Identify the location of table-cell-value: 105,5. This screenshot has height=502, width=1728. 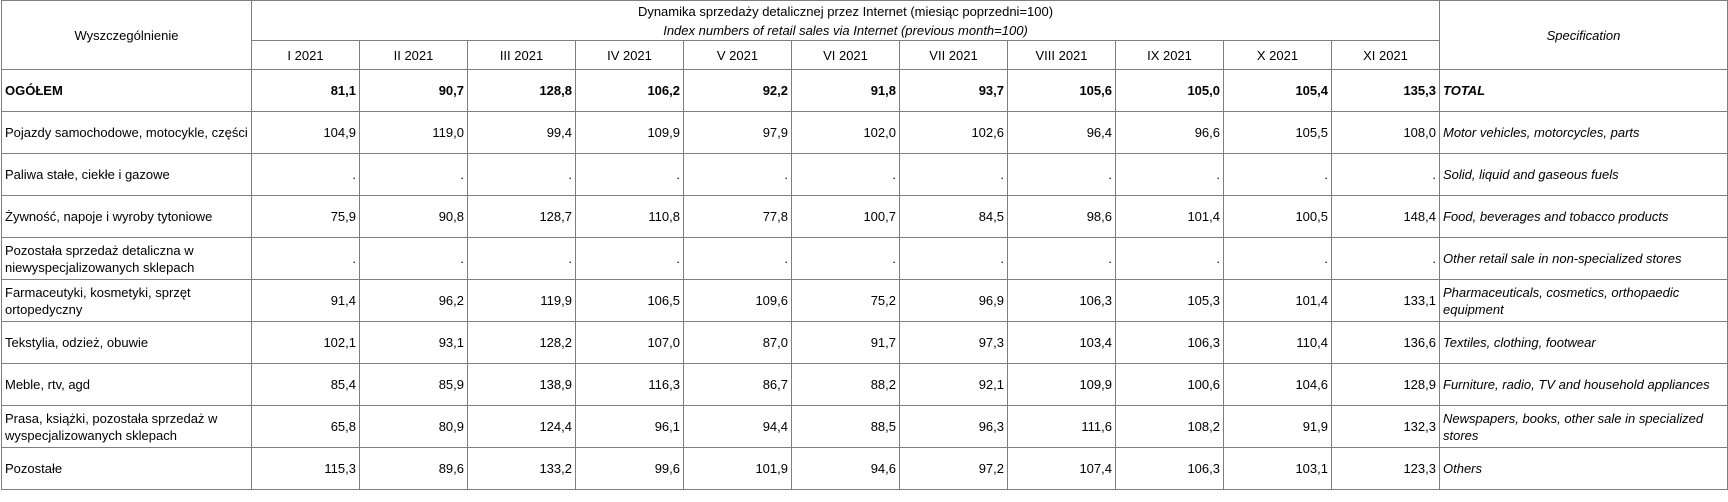
(1277, 132).